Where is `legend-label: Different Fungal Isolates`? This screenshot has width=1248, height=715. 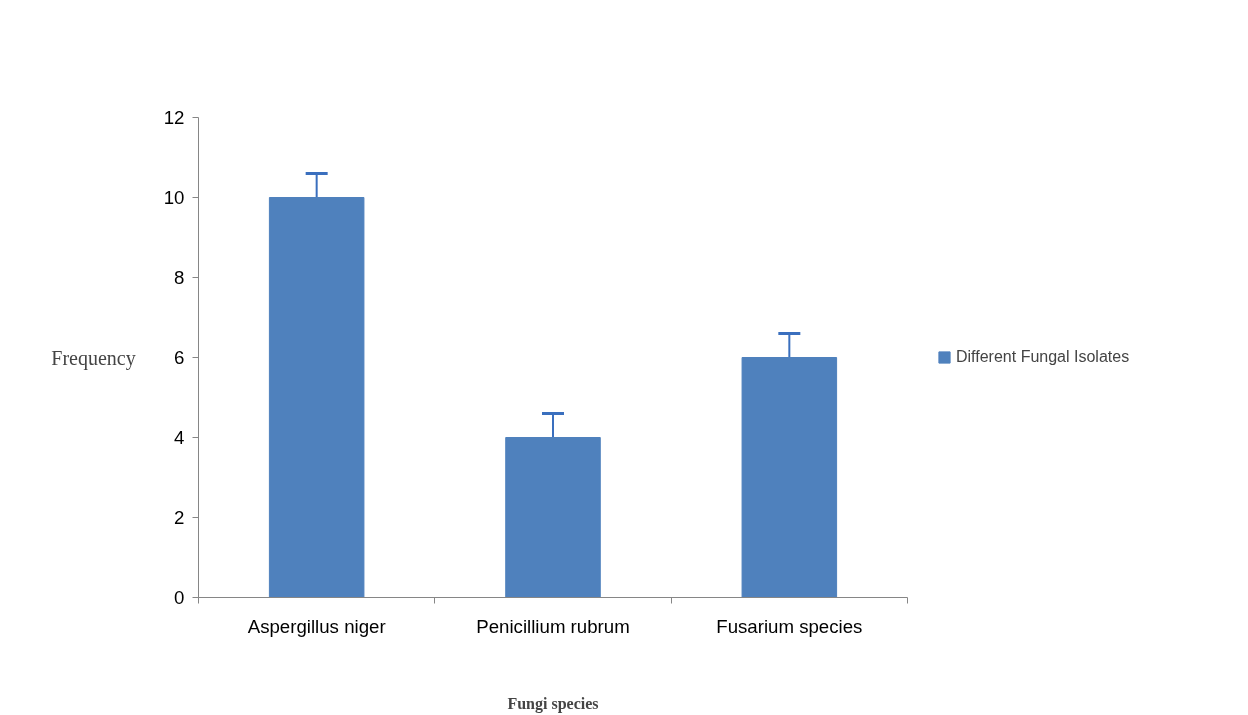
legend-label: Different Fungal Isolates is located at coordinates (1043, 357).